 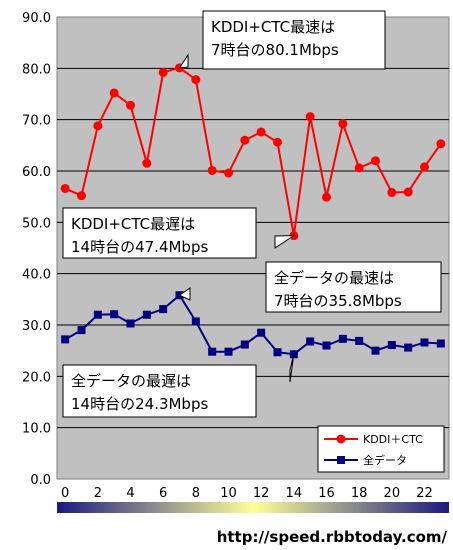 I want to click on y-axis-ticks: 0.0 10.0 20.0 30.0 40.0 50.0 60.0 70.0 80.0 90.0, so click(x=36, y=249).